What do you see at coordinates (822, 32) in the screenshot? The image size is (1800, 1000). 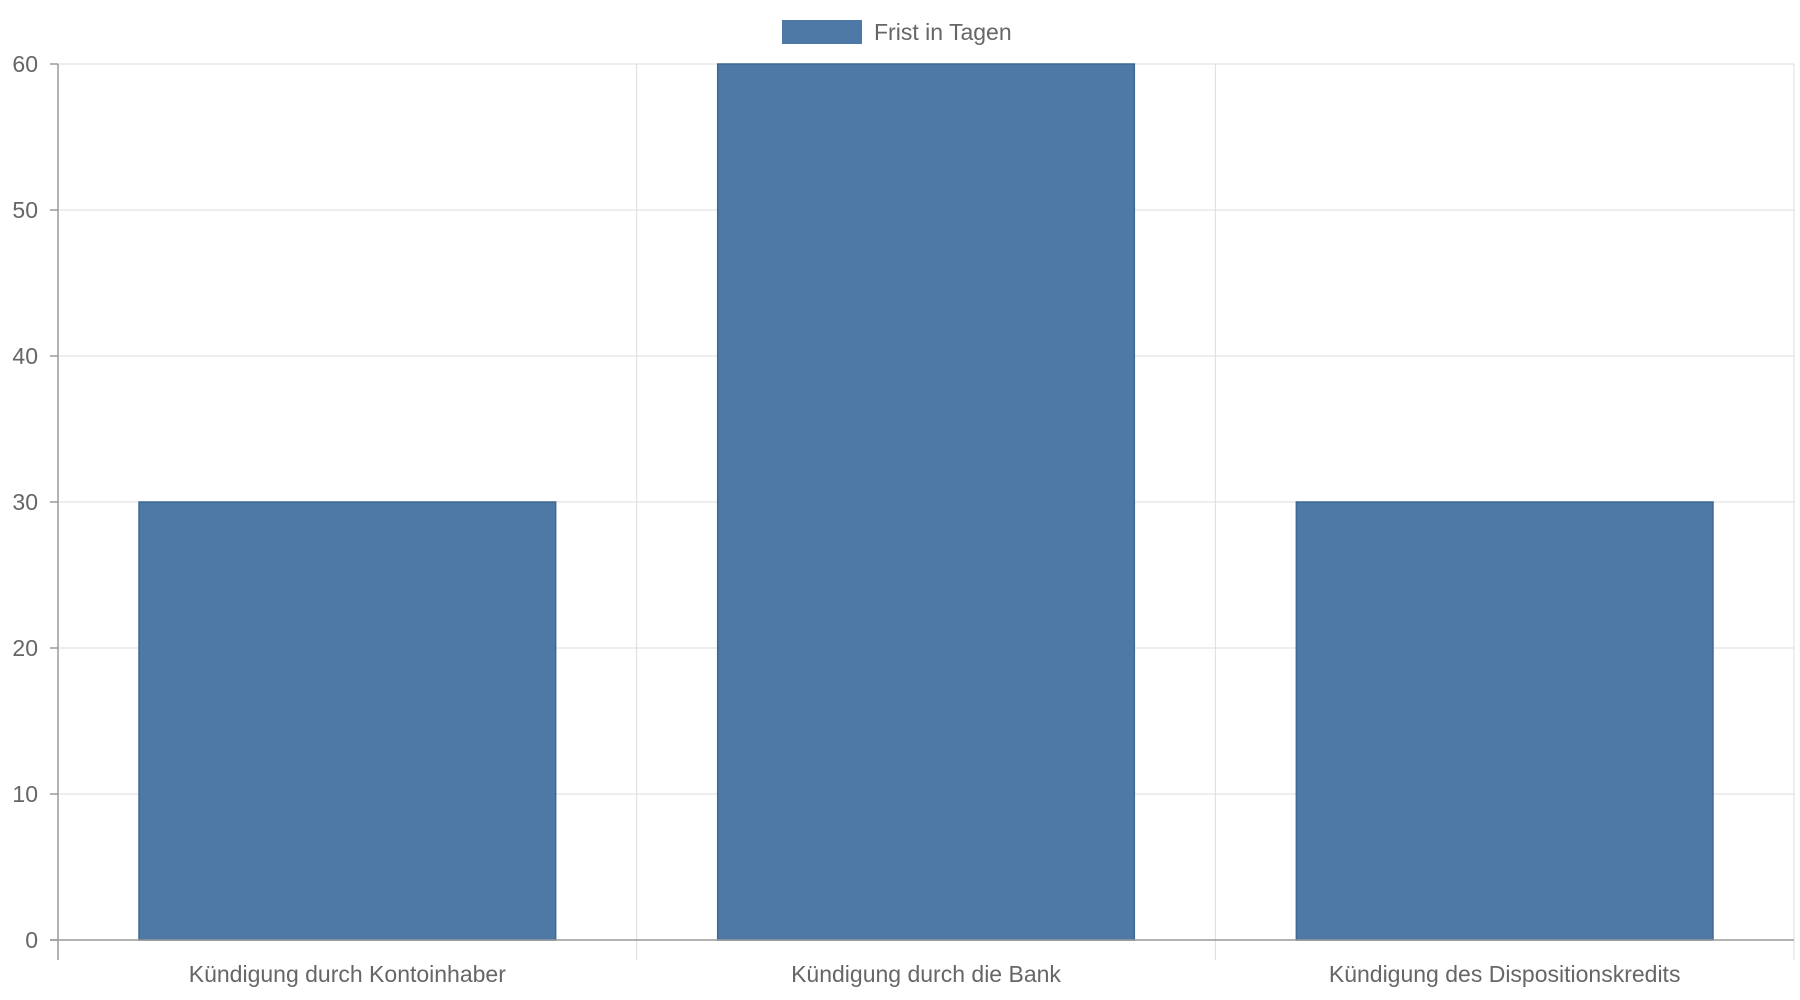 I see `legend-swatch` at bounding box center [822, 32].